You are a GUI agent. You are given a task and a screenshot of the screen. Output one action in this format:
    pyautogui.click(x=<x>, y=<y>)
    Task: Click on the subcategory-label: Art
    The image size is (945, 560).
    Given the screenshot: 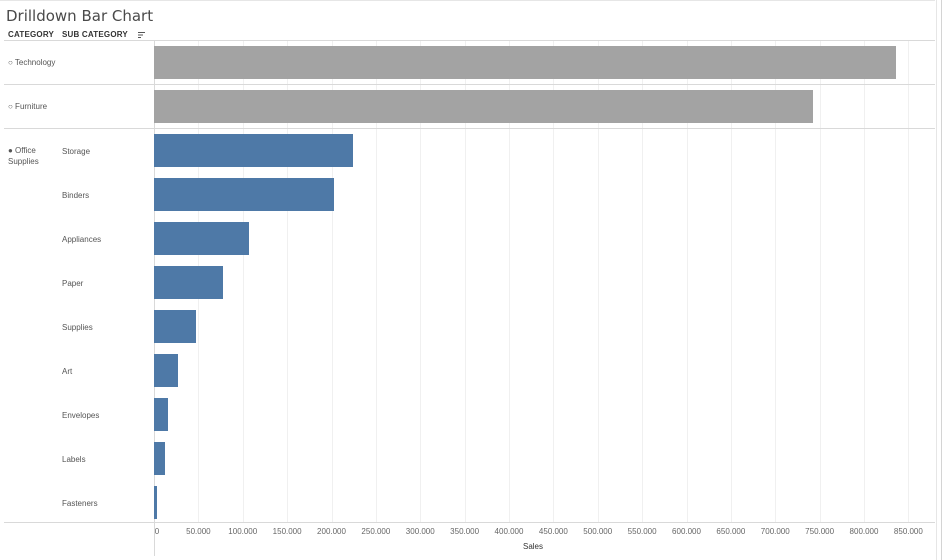 What is the action you would take?
    pyautogui.click(x=67, y=371)
    